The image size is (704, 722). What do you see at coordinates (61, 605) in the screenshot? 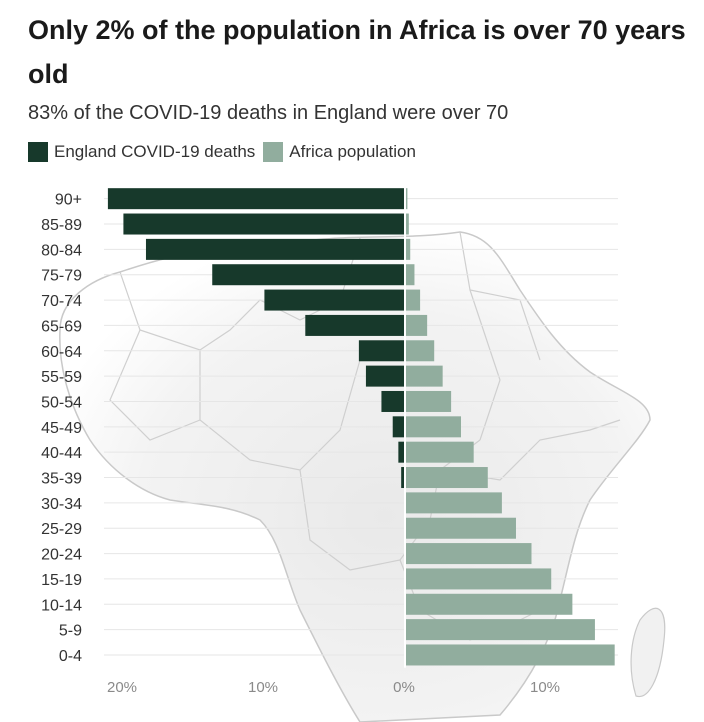
I see `category-label: 10-14` at bounding box center [61, 605].